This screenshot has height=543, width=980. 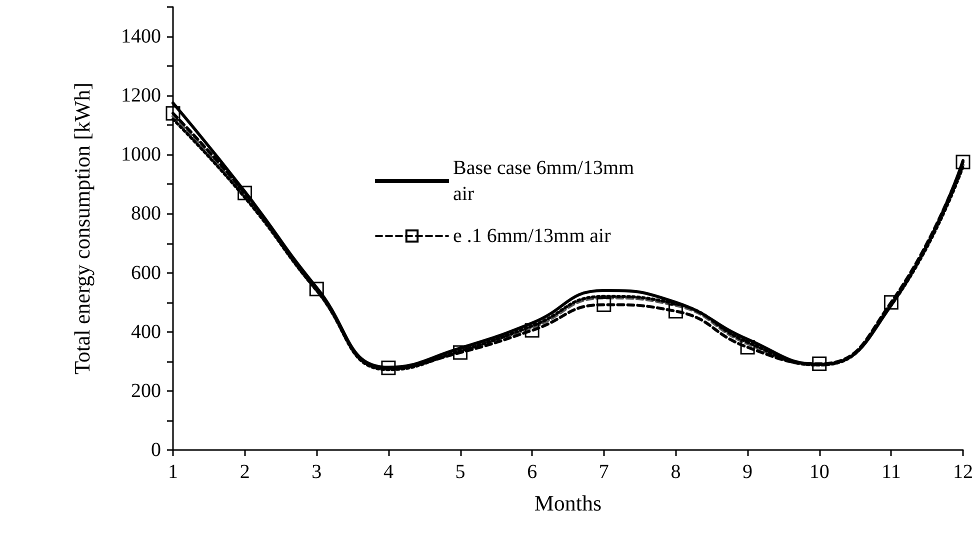 What do you see at coordinates (141, 37) in the screenshot?
I see `y-tick-label: 1400` at bounding box center [141, 37].